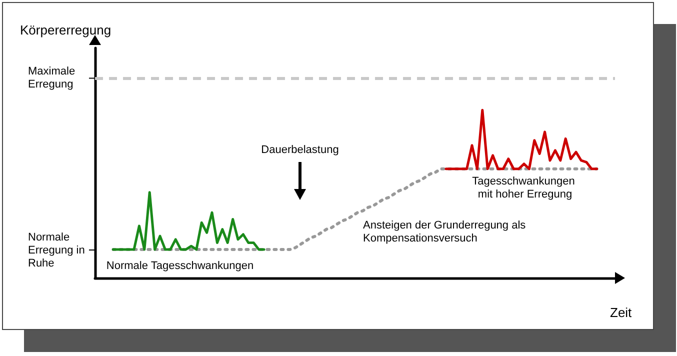  Describe the element at coordinates (53, 78) in the screenshot. I see `ref-line-label: Maximale Erregung` at that location.